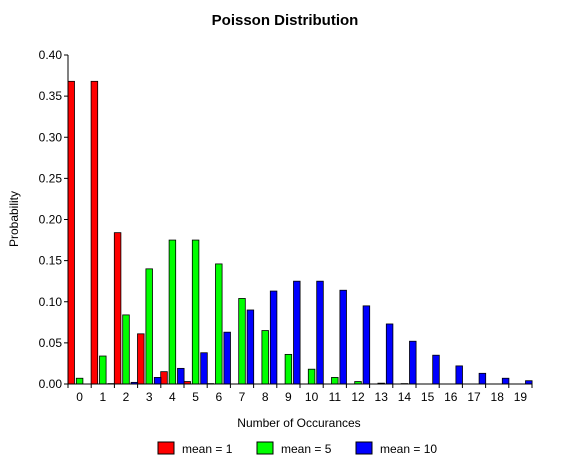 The image size is (571, 463). What do you see at coordinates (172, 397) in the screenshot?
I see `x-tick-label: 4` at bounding box center [172, 397].